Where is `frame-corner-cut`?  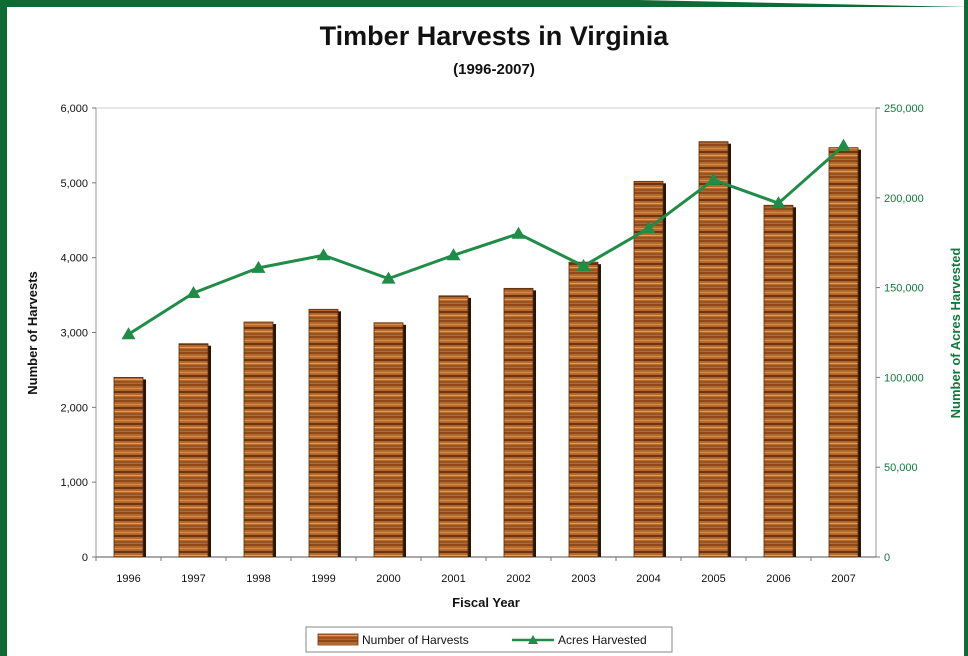 frame-corner-cut is located at coordinates (803, 3).